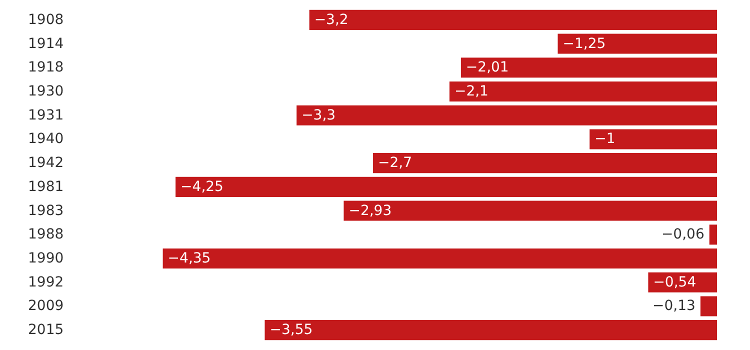 The height and width of the screenshot is (350, 750). I want to click on data-label: −0,13, so click(674, 306).